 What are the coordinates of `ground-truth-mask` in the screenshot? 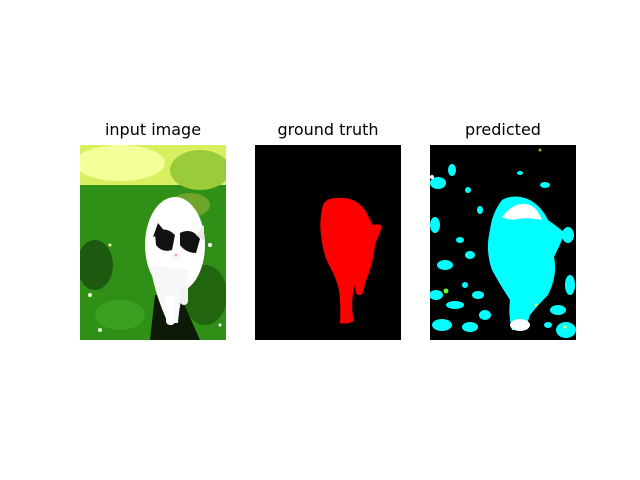 It's located at (328, 242).